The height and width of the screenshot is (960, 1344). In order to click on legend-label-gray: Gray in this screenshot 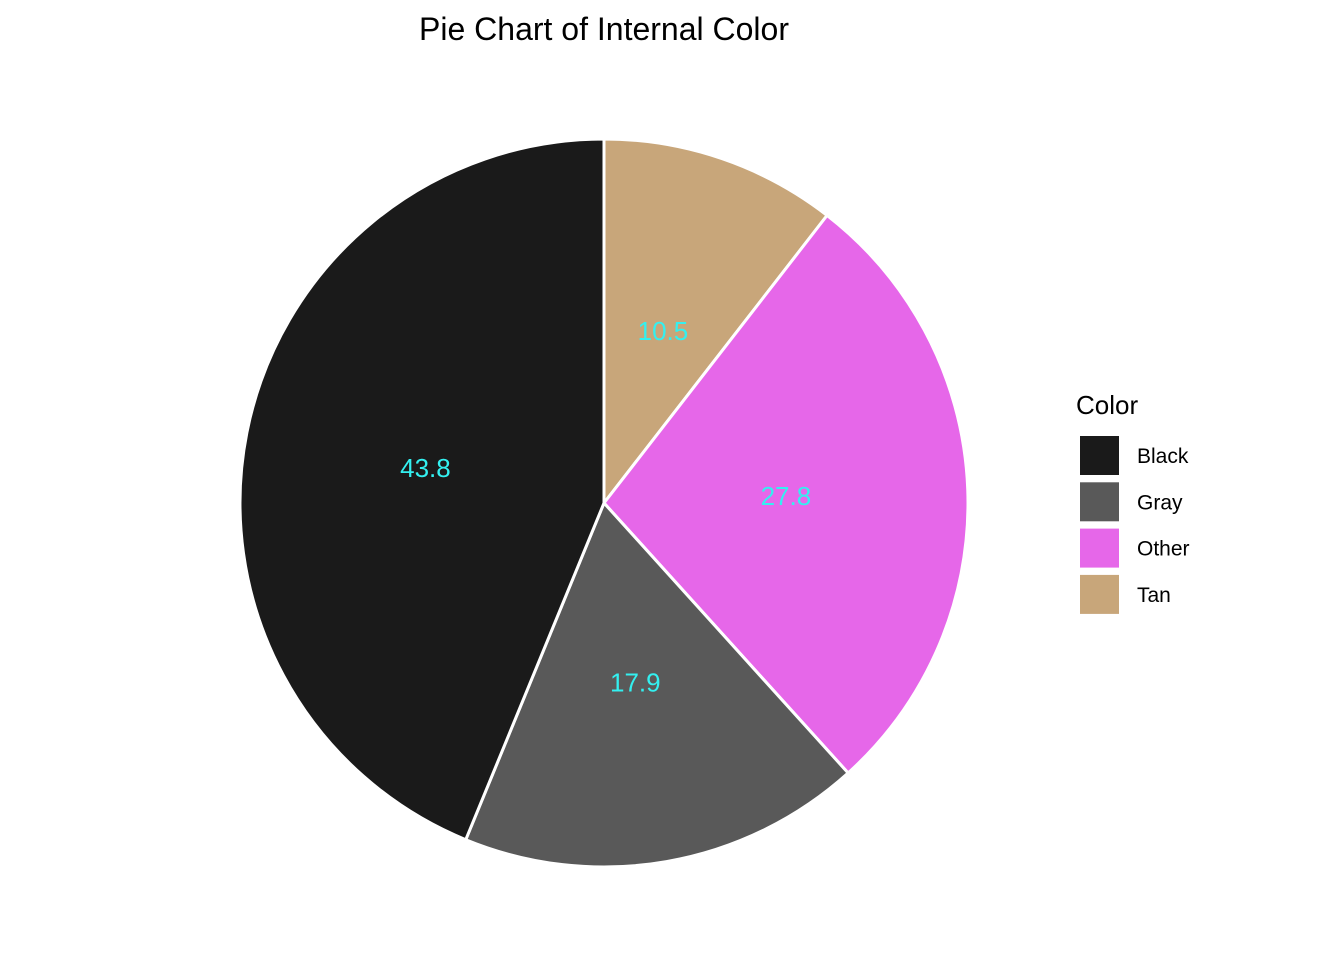, I will do `click(1160, 502)`.